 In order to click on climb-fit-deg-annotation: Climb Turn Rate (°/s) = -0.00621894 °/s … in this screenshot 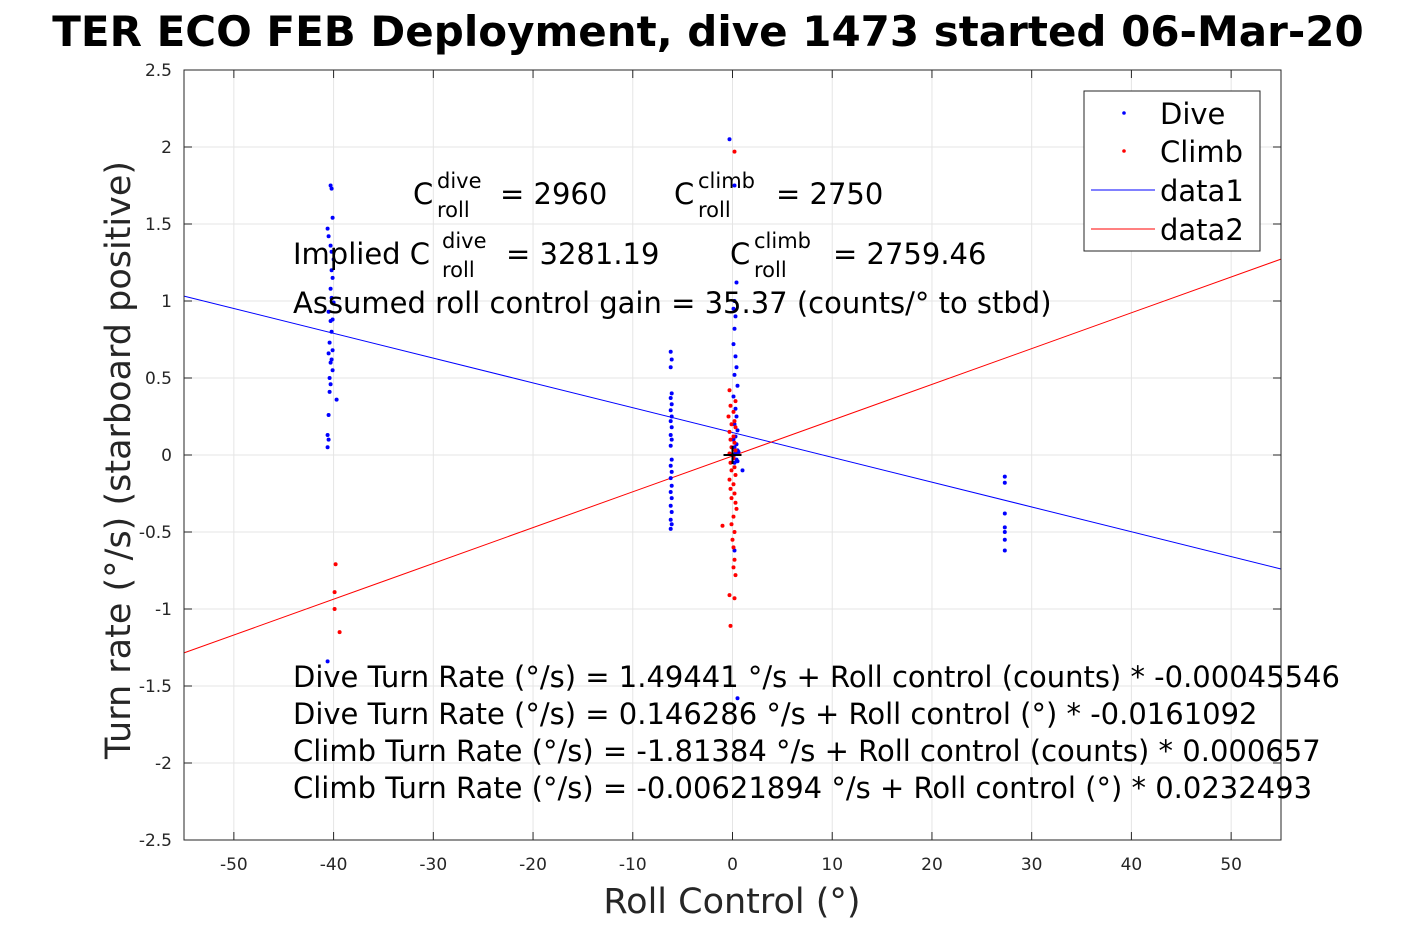, I will do `click(802, 788)`.